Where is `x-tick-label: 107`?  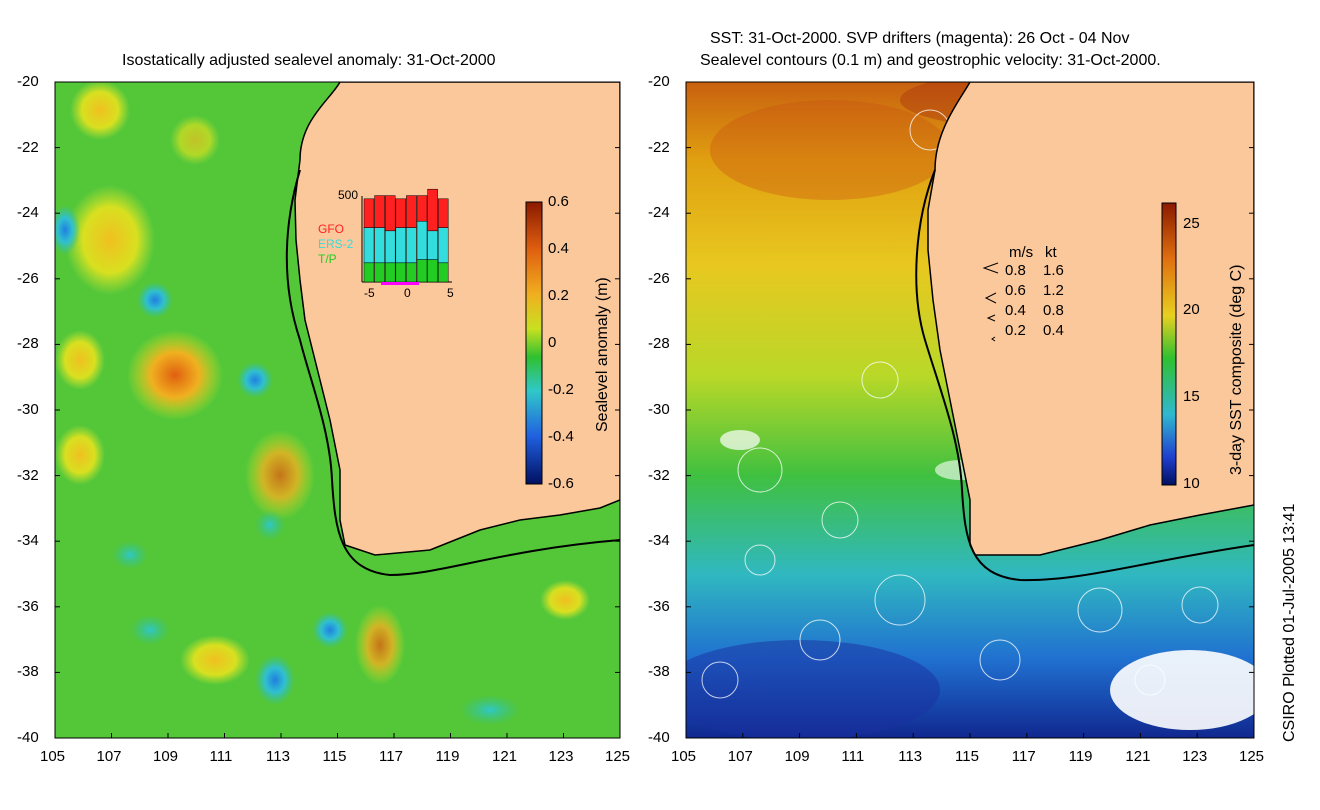 x-tick-label: 107 is located at coordinates (740, 756).